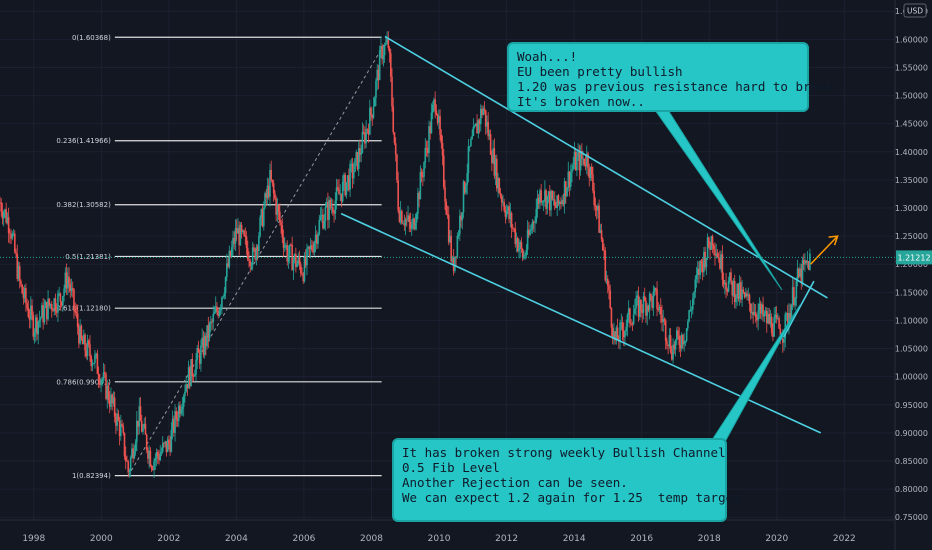 The height and width of the screenshot is (550, 932). Describe the element at coordinates (641, 539) in the screenshot. I see `x-tick-label: 2016` at that location.